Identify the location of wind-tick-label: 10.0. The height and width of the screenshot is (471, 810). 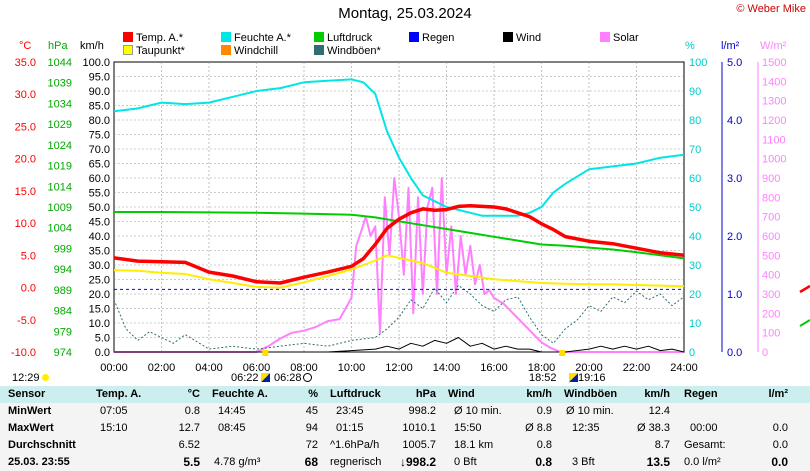
(99, 324).